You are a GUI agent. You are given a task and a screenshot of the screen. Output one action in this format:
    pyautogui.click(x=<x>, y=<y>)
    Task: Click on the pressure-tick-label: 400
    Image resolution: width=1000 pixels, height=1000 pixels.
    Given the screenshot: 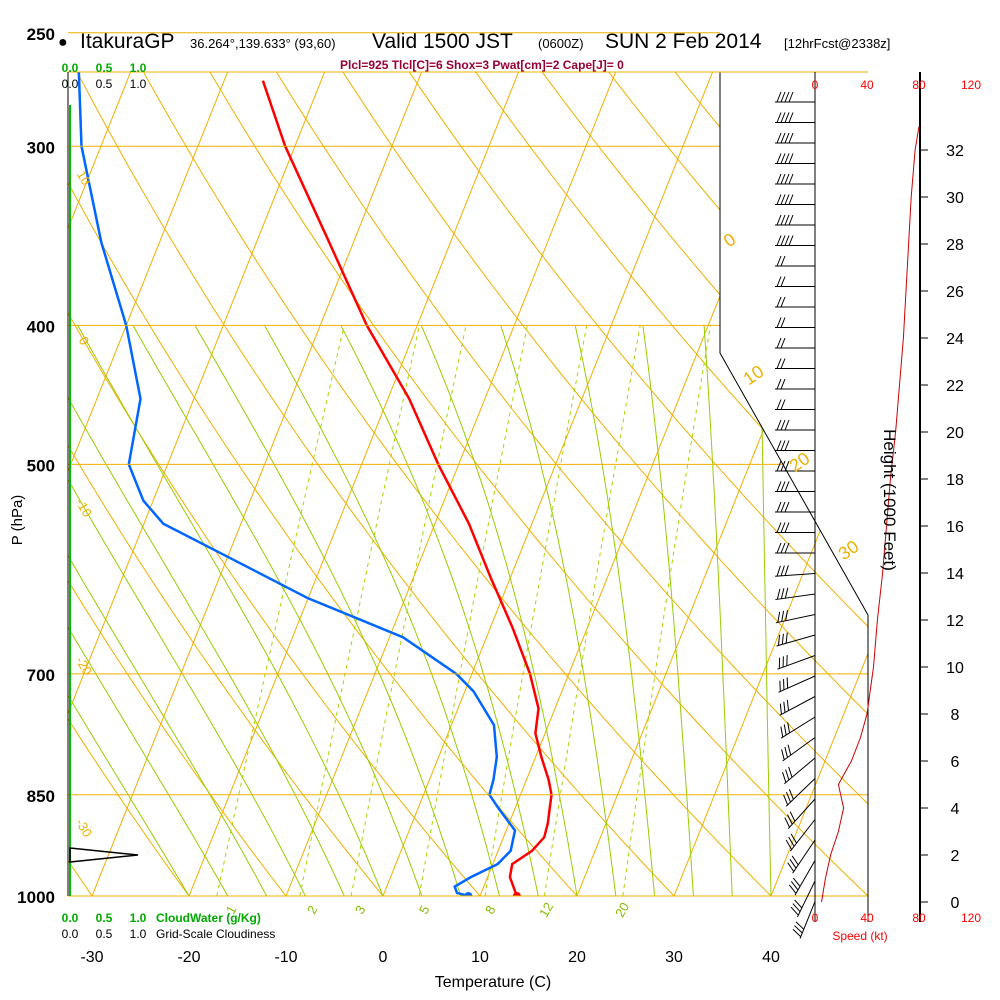 What is the action you would take?
    pyautogui.click(x=41, y=326)
    